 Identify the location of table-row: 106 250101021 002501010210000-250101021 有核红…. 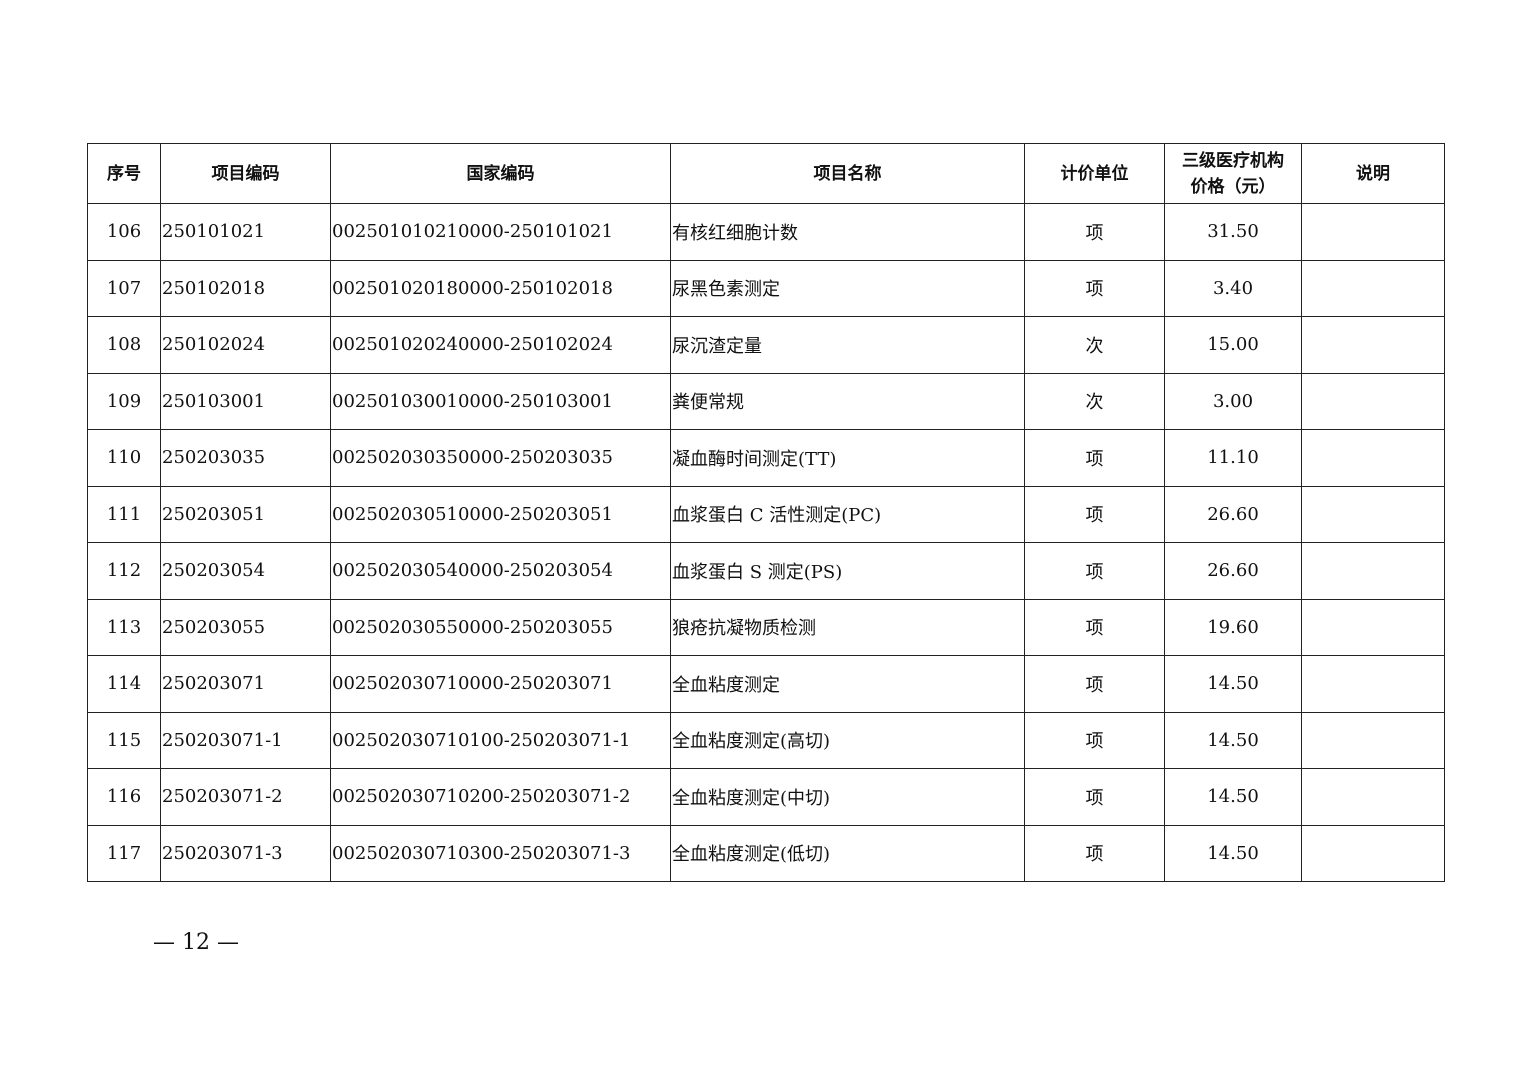
(766, 232).